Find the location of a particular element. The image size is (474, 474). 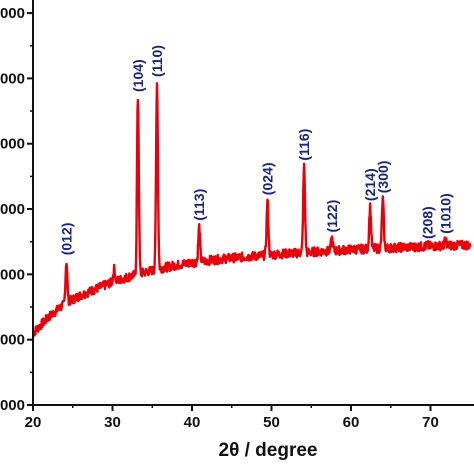

x-tick-label: 20 is located at coordinates (33, 422).